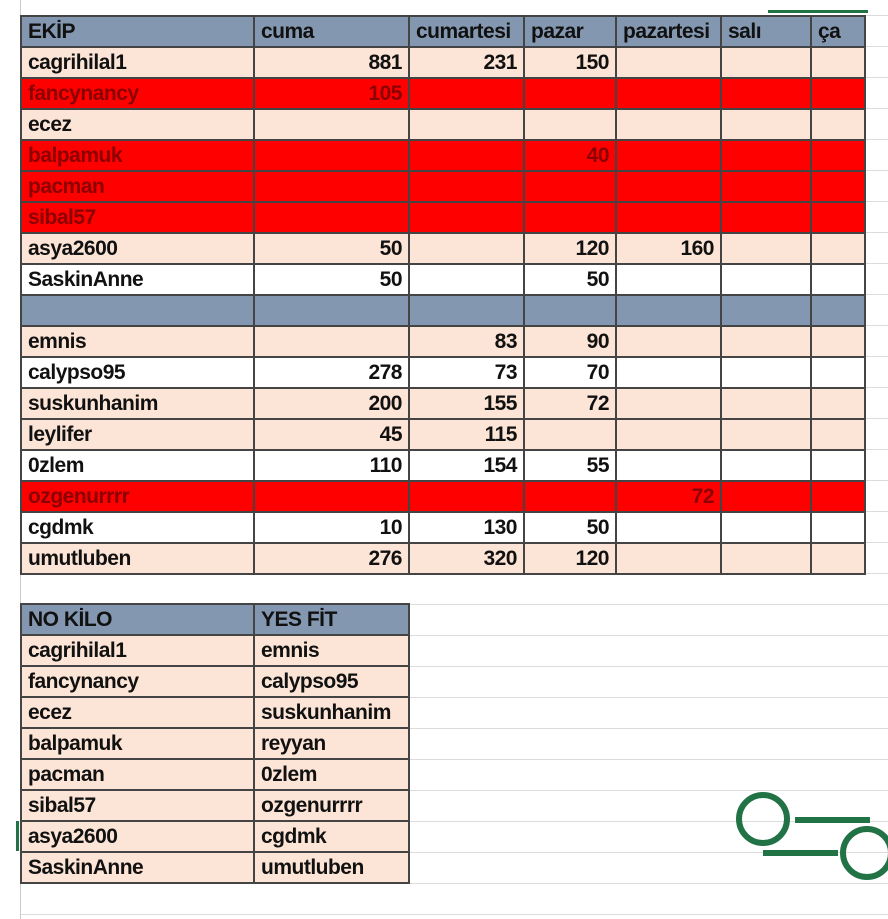 The width and height of the screenshot is (888, 919). Describe the element at coordinates (331, 836) in the screenshot. I see `cell: cgdmk` at that location.